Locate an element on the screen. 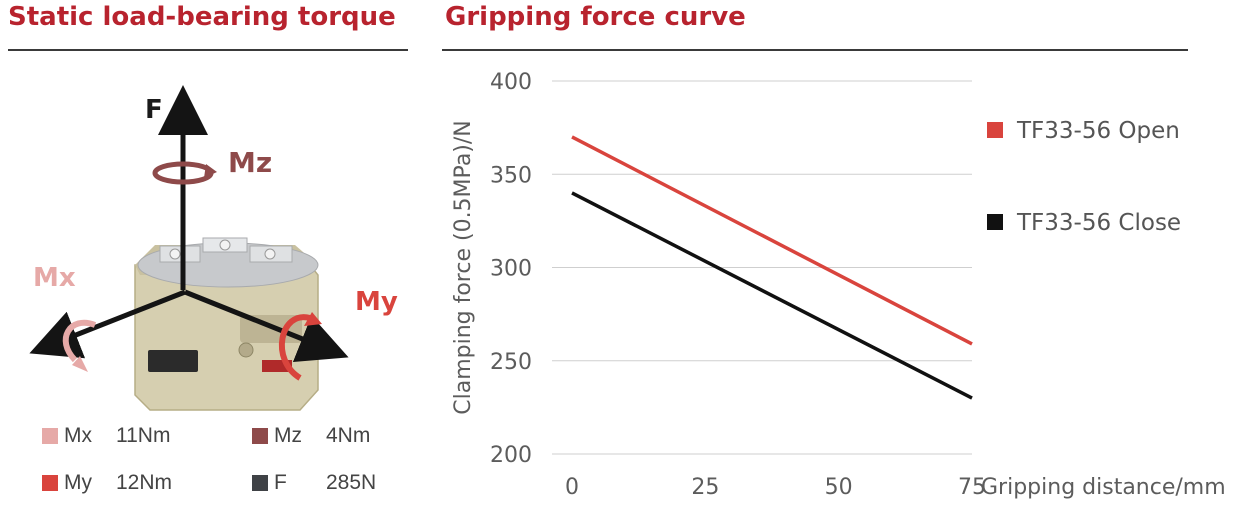  torque-mx-swatch is located at coordinates (50, 436).